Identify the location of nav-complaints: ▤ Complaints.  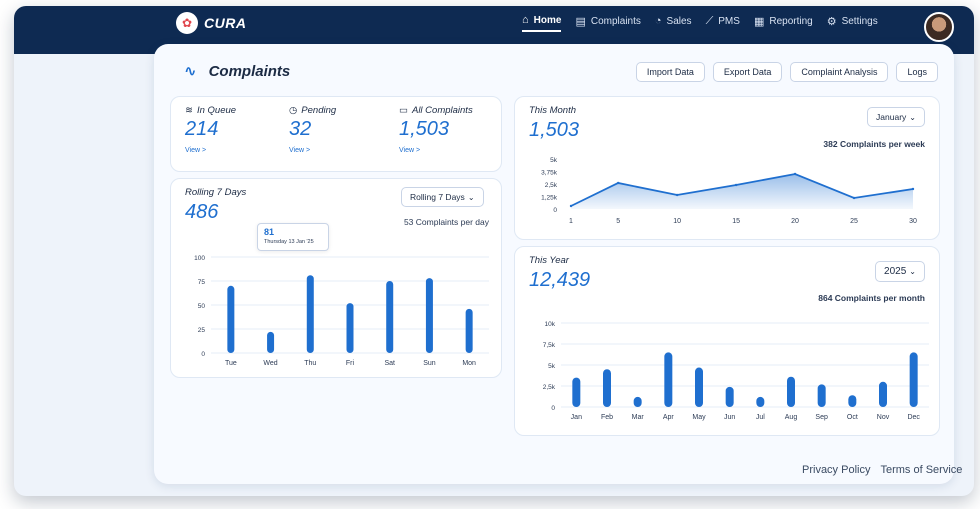
(607, 23).